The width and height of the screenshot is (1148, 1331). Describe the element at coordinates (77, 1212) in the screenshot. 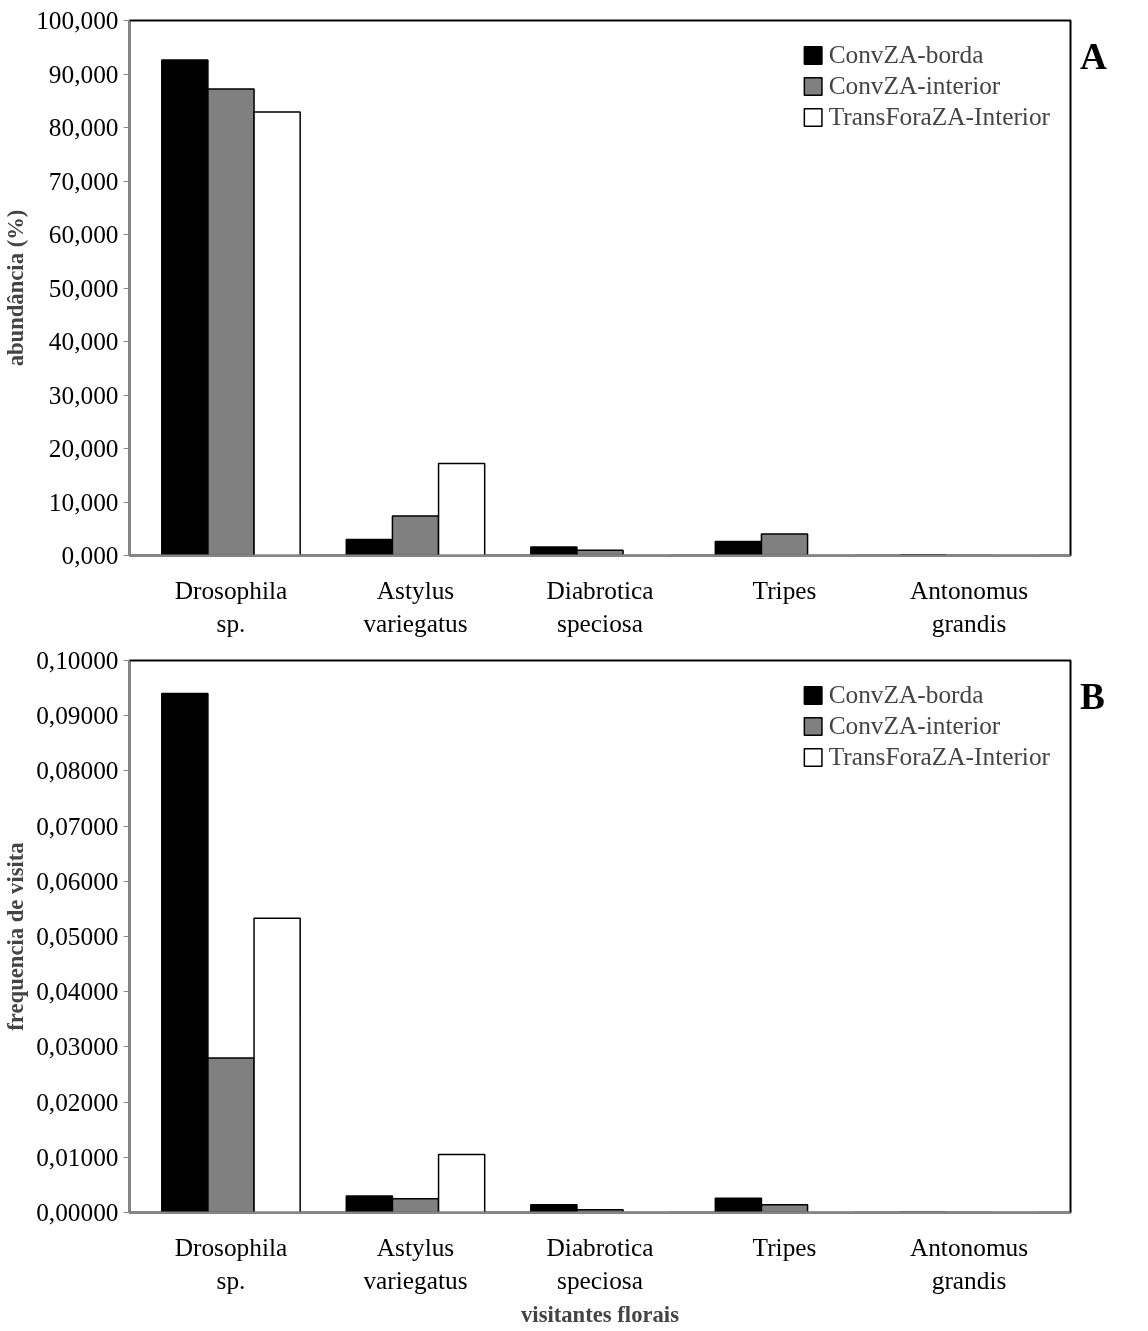

I see `y-tick-label: 0,00000` at that location.